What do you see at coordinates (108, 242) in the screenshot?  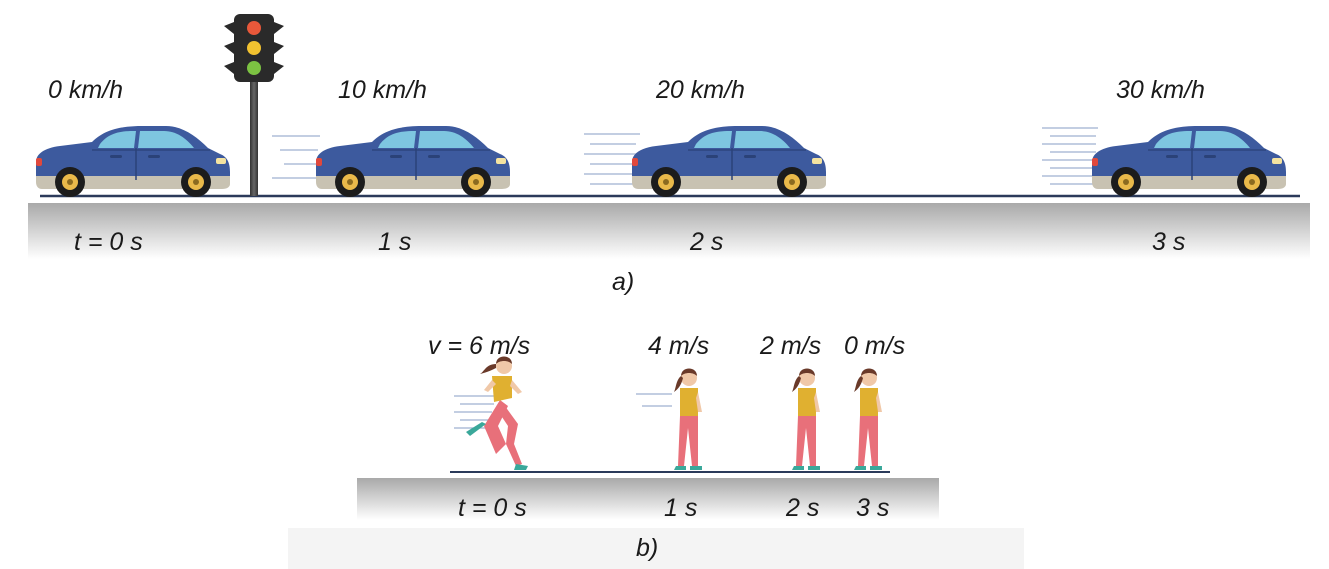 I see `car-time-0: t = 0 s` at bounding box center [108, 242].